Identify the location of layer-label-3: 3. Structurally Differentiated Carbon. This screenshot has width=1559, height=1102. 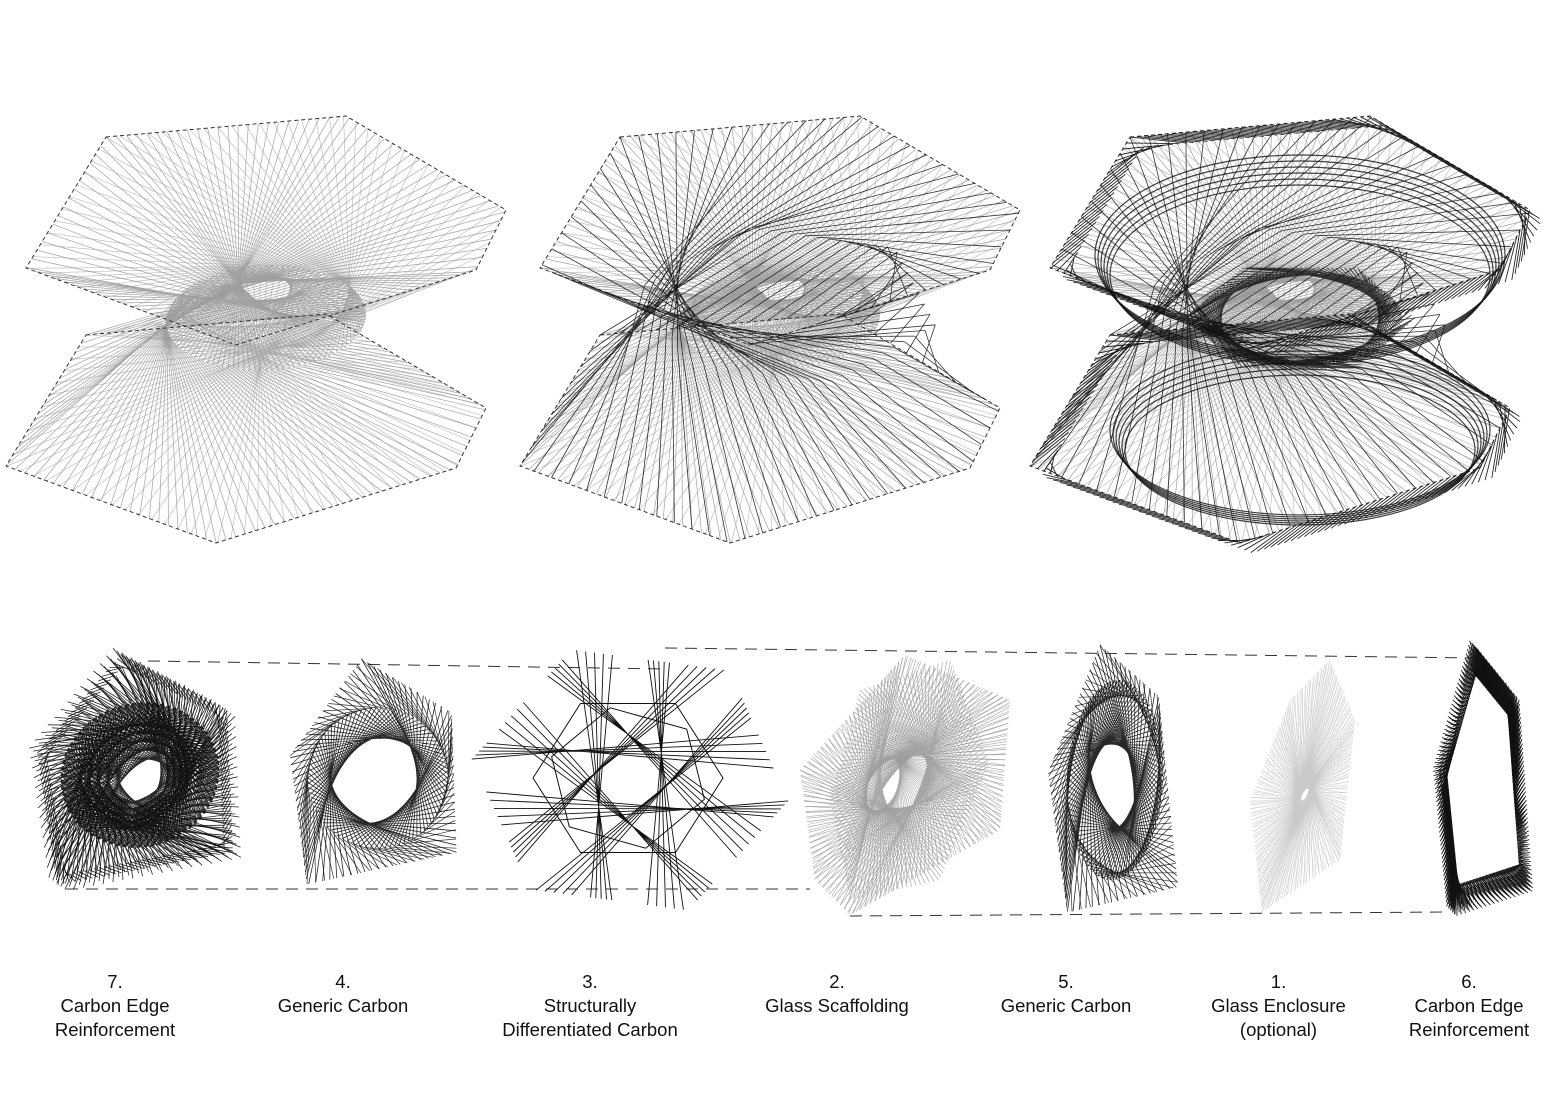
(590, 1006).